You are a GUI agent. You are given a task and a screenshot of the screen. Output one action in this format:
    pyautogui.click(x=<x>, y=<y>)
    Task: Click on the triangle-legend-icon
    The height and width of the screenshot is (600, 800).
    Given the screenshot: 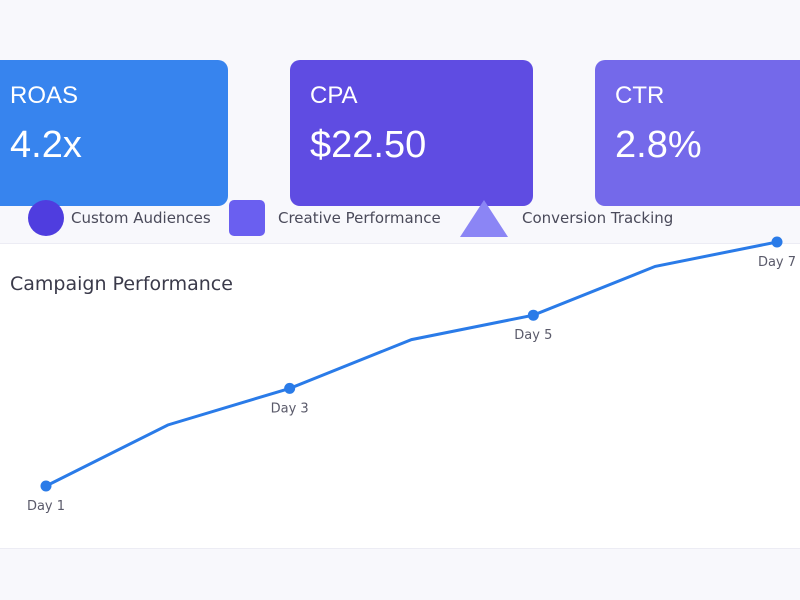 What is the action you would take?
    pyautogui.click(x=484, y=218)
    